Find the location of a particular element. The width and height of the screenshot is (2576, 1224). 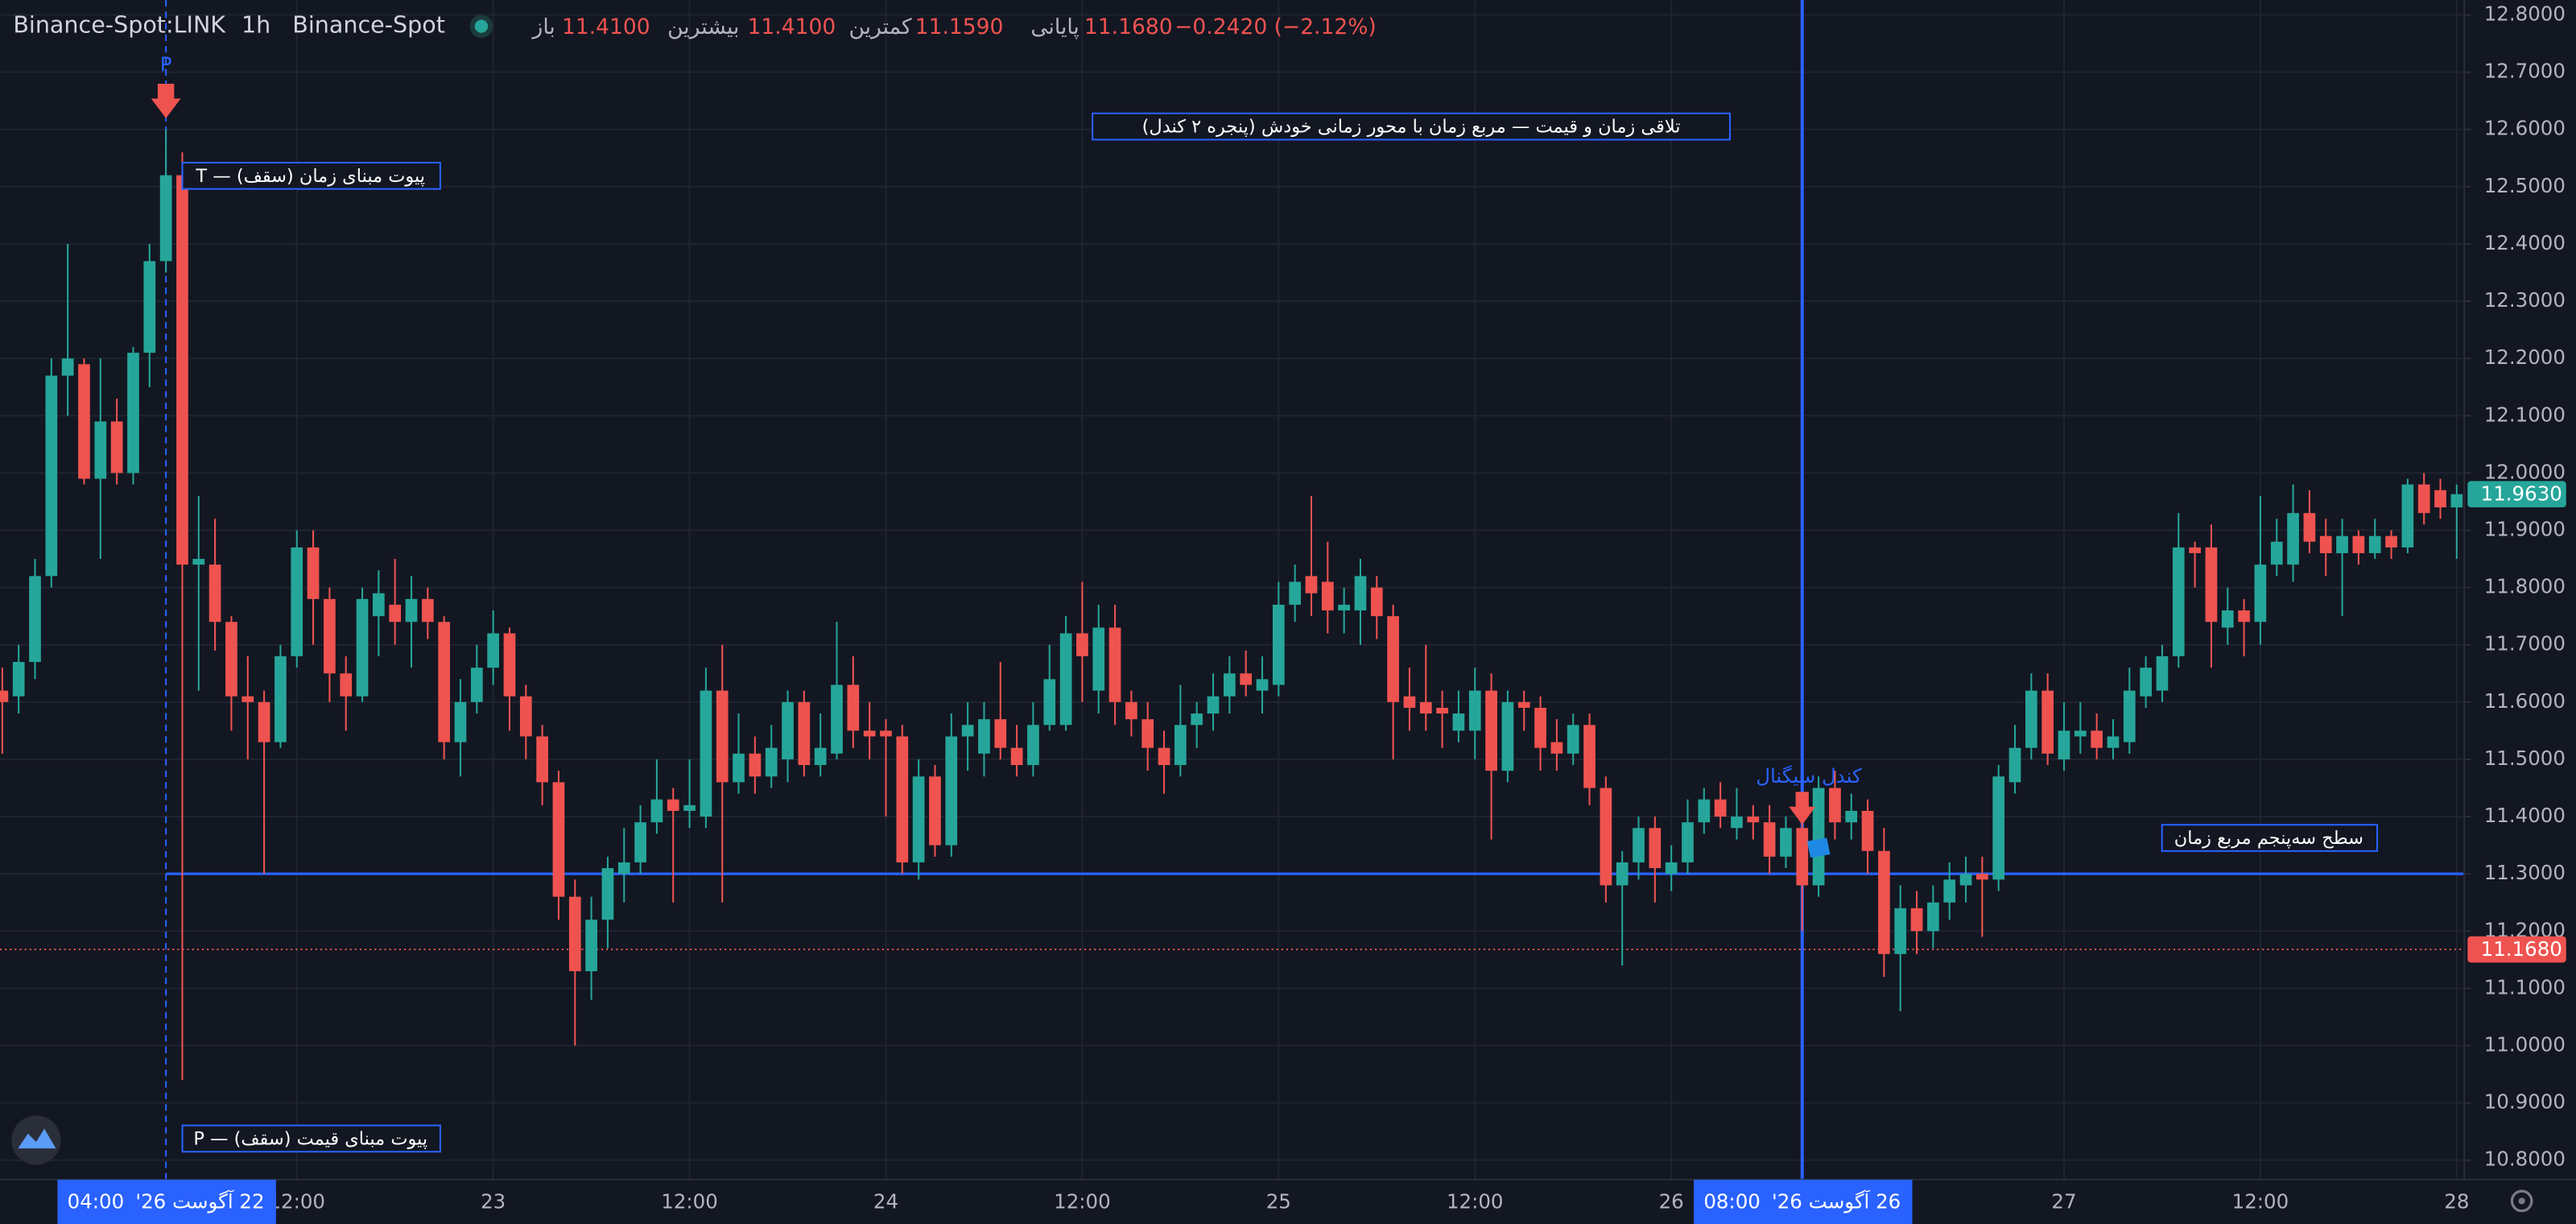

y-tick-label: 12.1000 is located at coordinates (2525, 414).